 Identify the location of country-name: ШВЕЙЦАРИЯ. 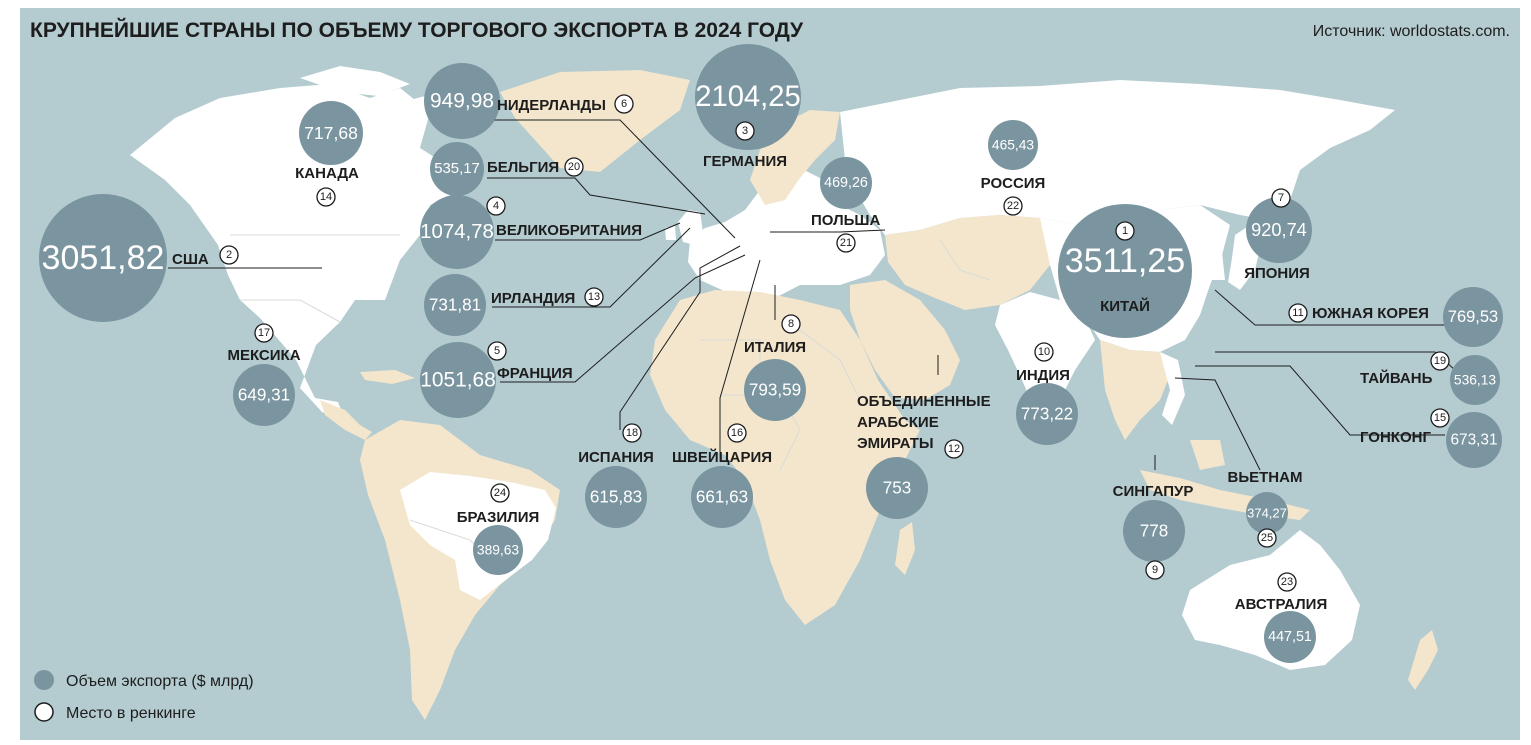
(722, 457).